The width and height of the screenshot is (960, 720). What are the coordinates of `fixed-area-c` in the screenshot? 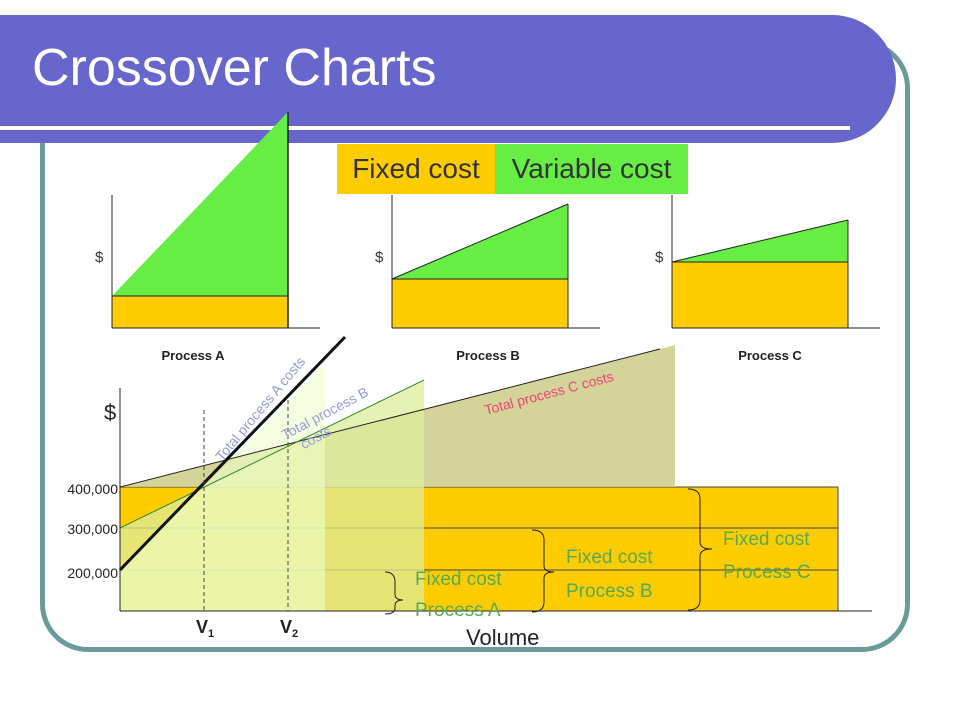 It's located at (760, 295).